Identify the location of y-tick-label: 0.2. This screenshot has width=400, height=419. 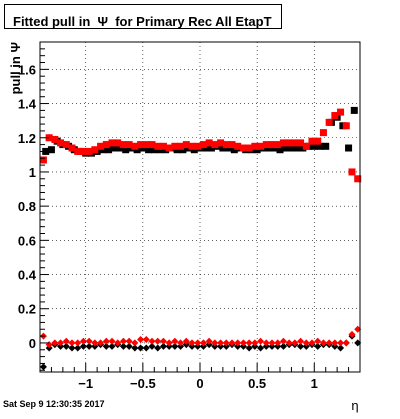
(27, 309).